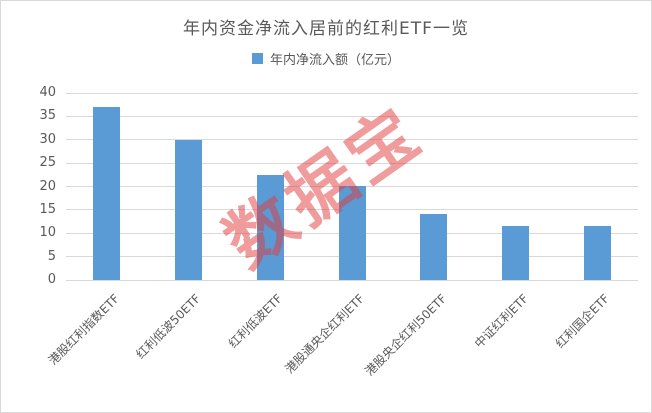  What do you see at coordinates (334, 60) in the screenshot?
I see `legend-label: 年内净流入额（亿元）` at bounding box center [334, 60].